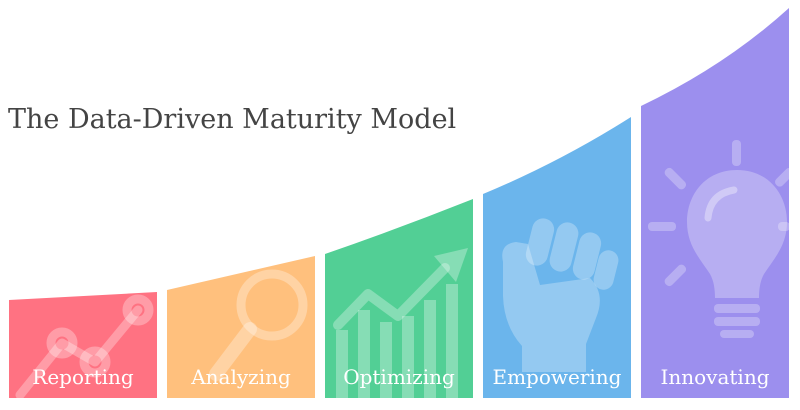 The height and width of the screenshot is (410, 800). I want to click on stage-label: Analyzing, so click(240, 377).